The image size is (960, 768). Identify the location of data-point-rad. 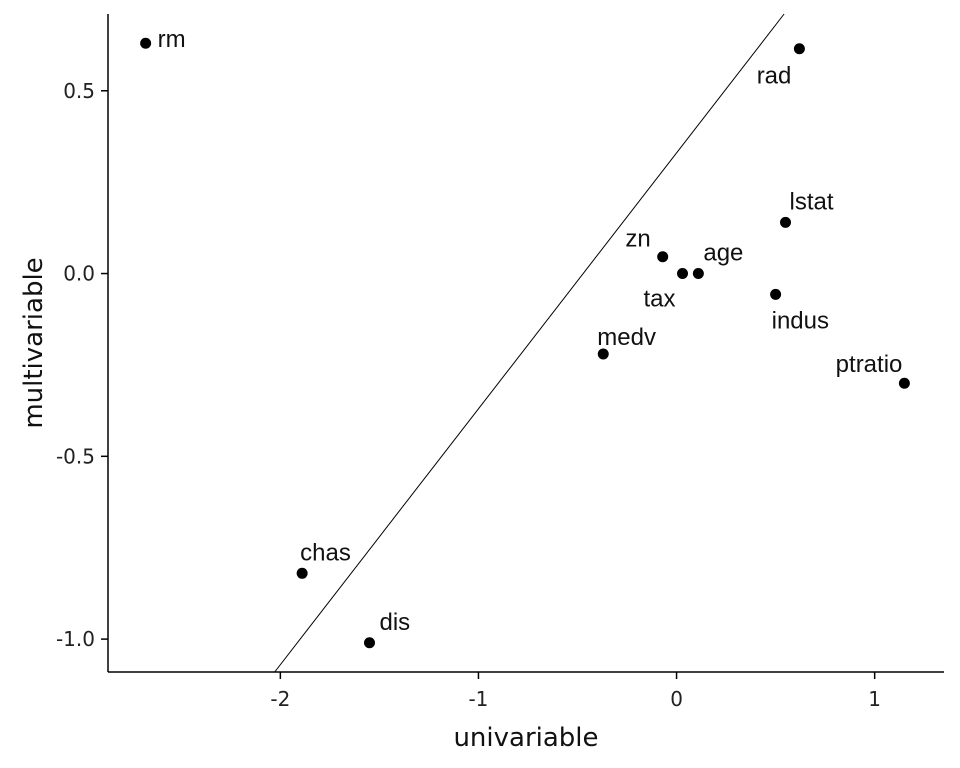
(799, 49).